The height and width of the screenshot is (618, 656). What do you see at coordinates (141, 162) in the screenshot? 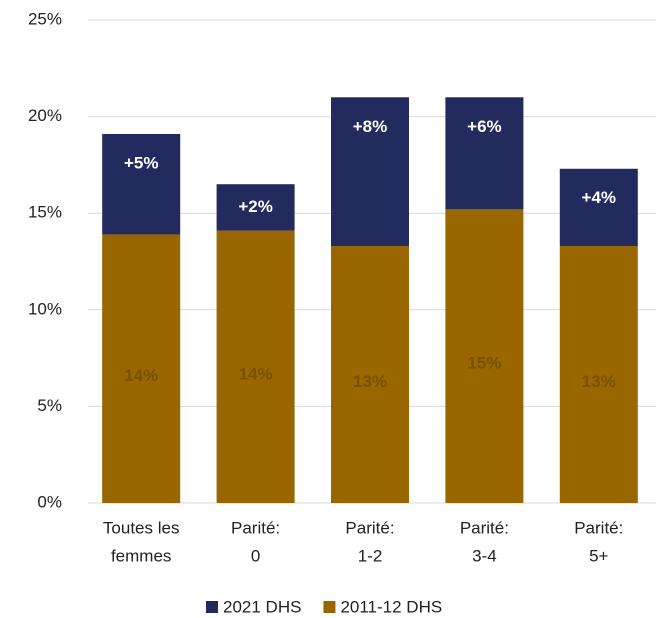
I see `data-label: +5%` at bounding box center [141, 162].